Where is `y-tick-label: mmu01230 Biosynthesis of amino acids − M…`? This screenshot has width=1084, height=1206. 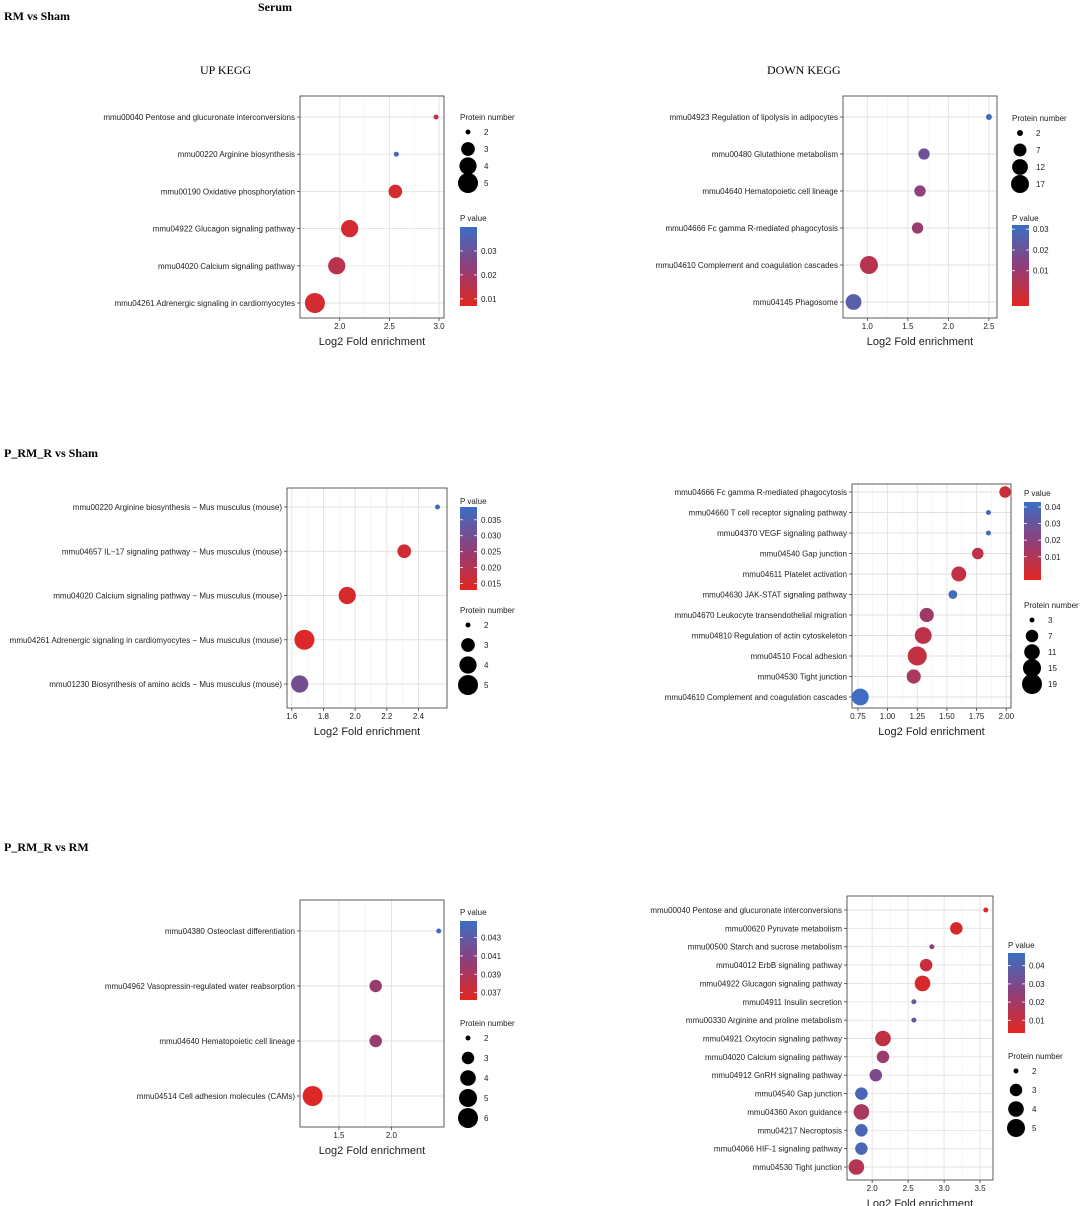 y-tick-label: mmu01230 Biosynthesis of amino acids − M… is located at coordinates (165, 684).